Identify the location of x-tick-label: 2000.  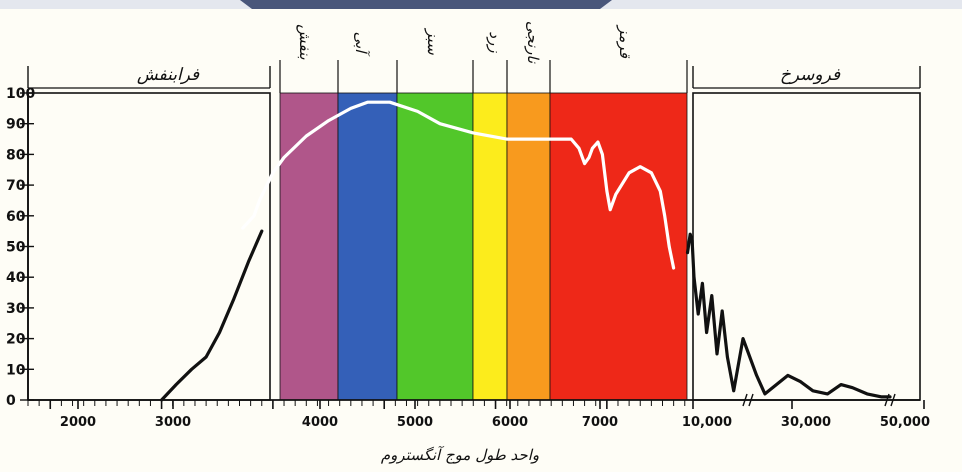
(78, 422).